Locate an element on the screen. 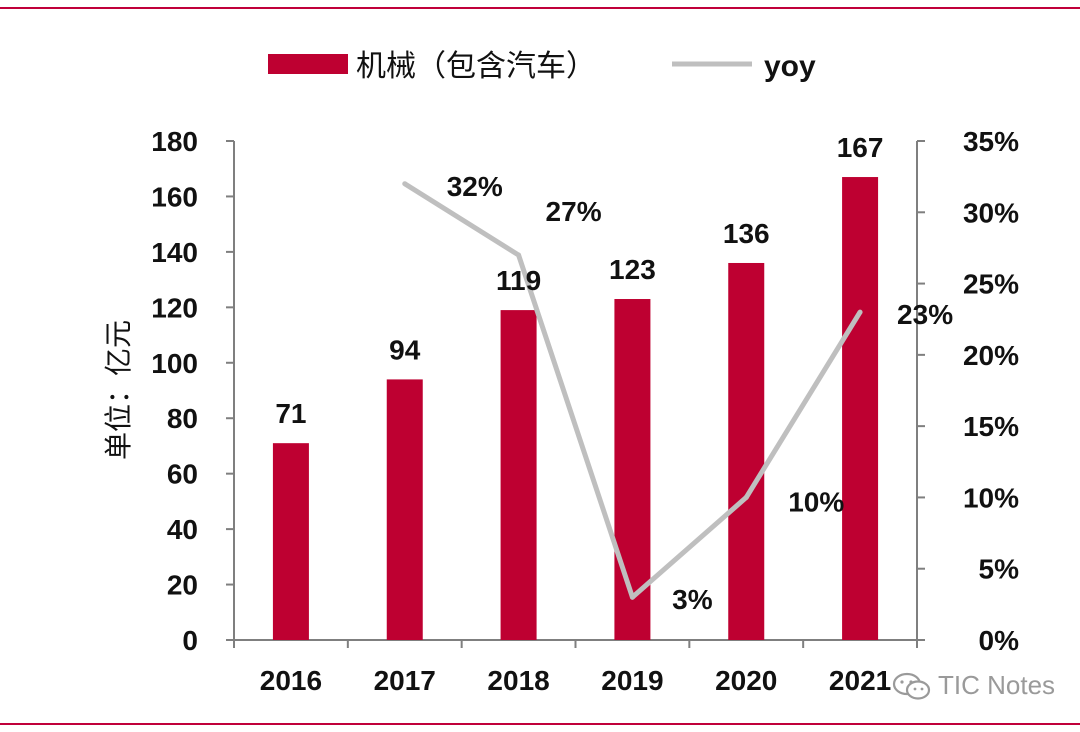 The image size is (1080, 732). watermark-text: TIC Notes is located at coordinates (997, 685).